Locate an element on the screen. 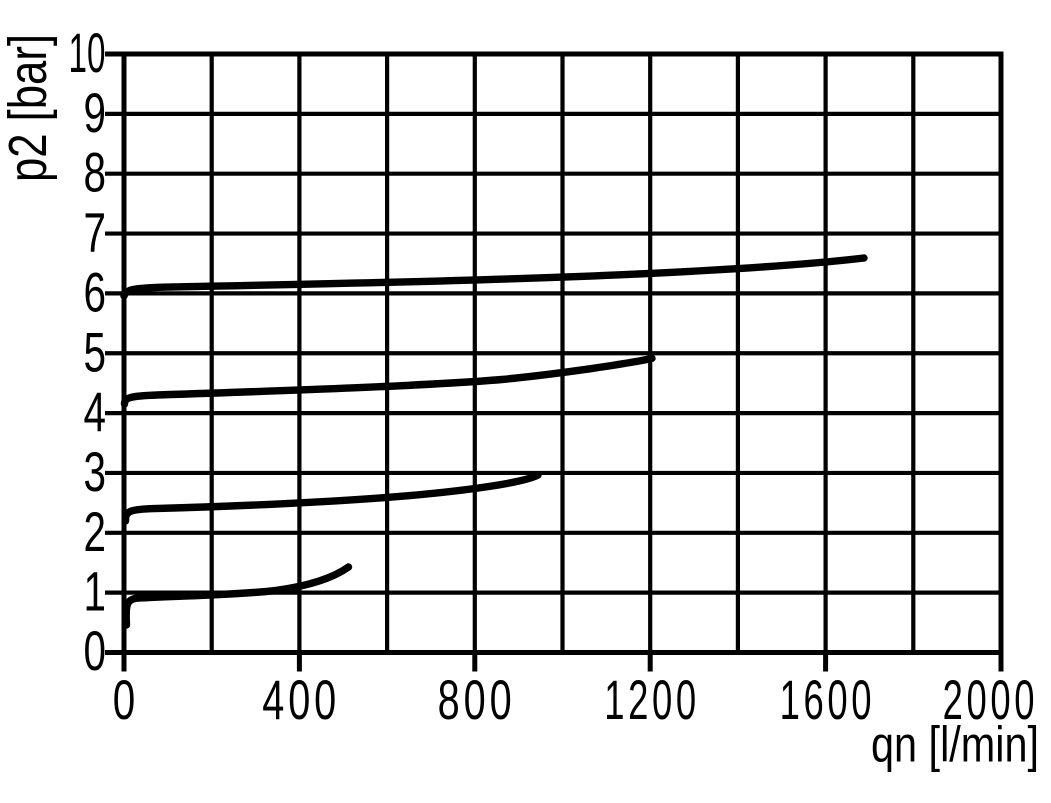 The image size is (1051, 803). svg-text: 9 is located at coordinates (95, 113).